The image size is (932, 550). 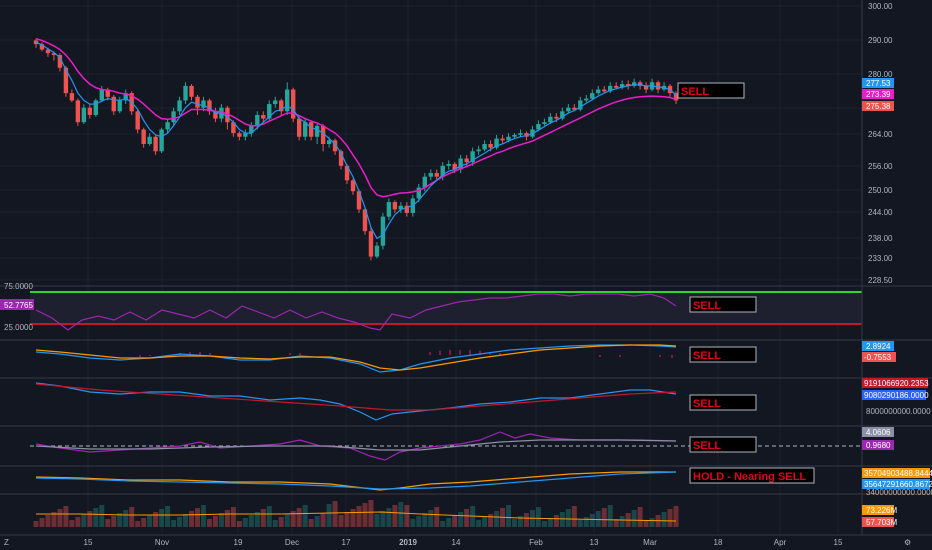 What do you see at coordinates (711, 90) in the screenshot?
I see `signal-box-price: SELL` at bounding box center [711, 90].